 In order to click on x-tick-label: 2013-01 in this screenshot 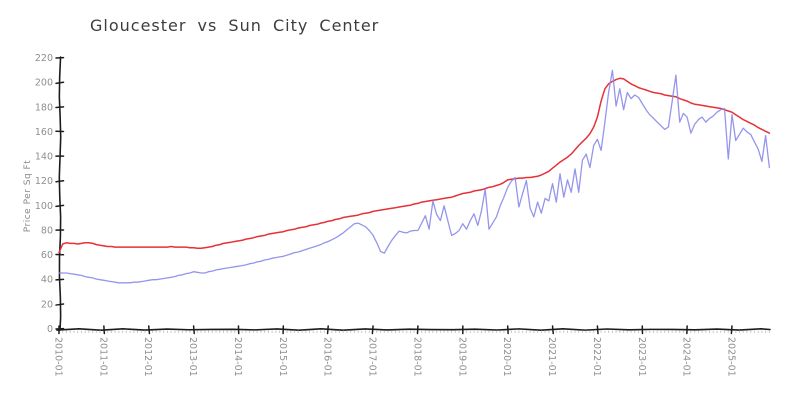, I will do `click(192, 357)`.